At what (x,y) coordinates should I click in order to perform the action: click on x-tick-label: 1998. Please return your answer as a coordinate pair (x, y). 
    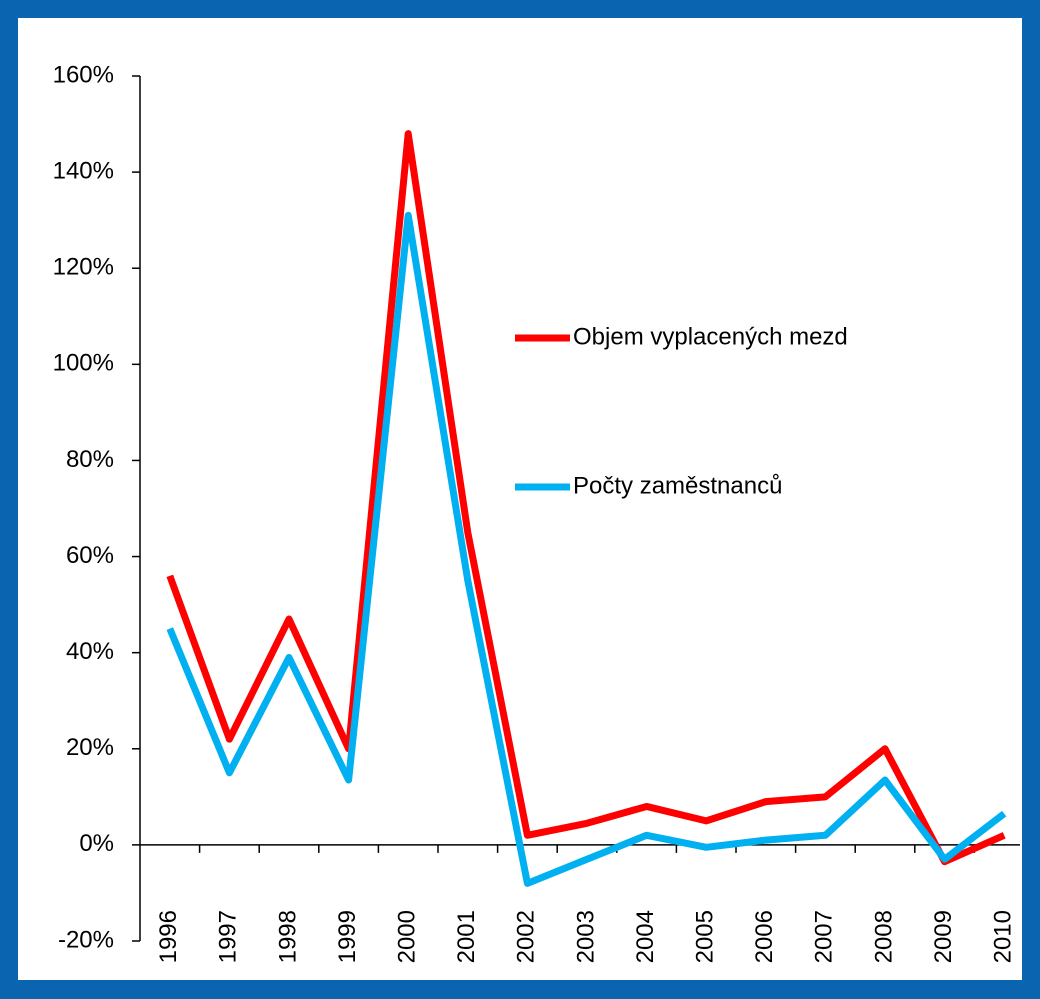
    Looking at the image, I should click on (287, 936).